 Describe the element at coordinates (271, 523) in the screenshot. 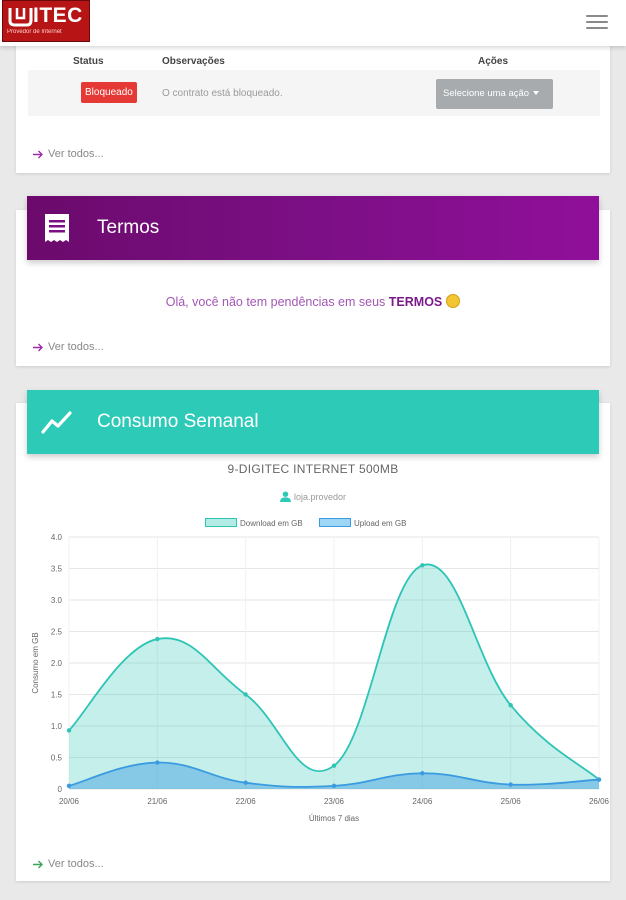

I see `legend-label-download: Download em GB` at that location.